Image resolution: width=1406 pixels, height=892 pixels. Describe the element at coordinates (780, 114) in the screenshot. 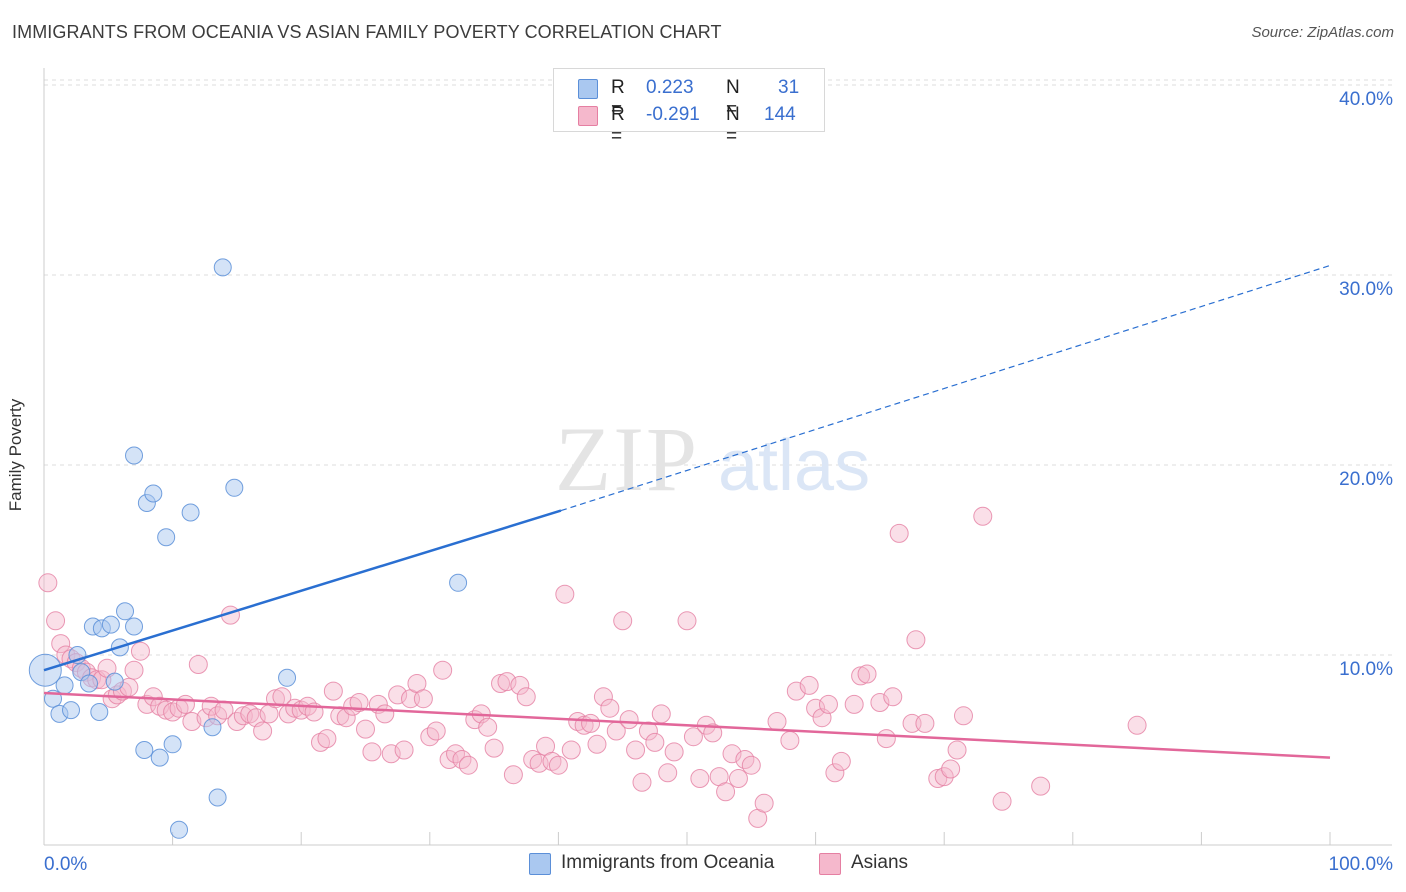

I see `n-value: 144` at that location.